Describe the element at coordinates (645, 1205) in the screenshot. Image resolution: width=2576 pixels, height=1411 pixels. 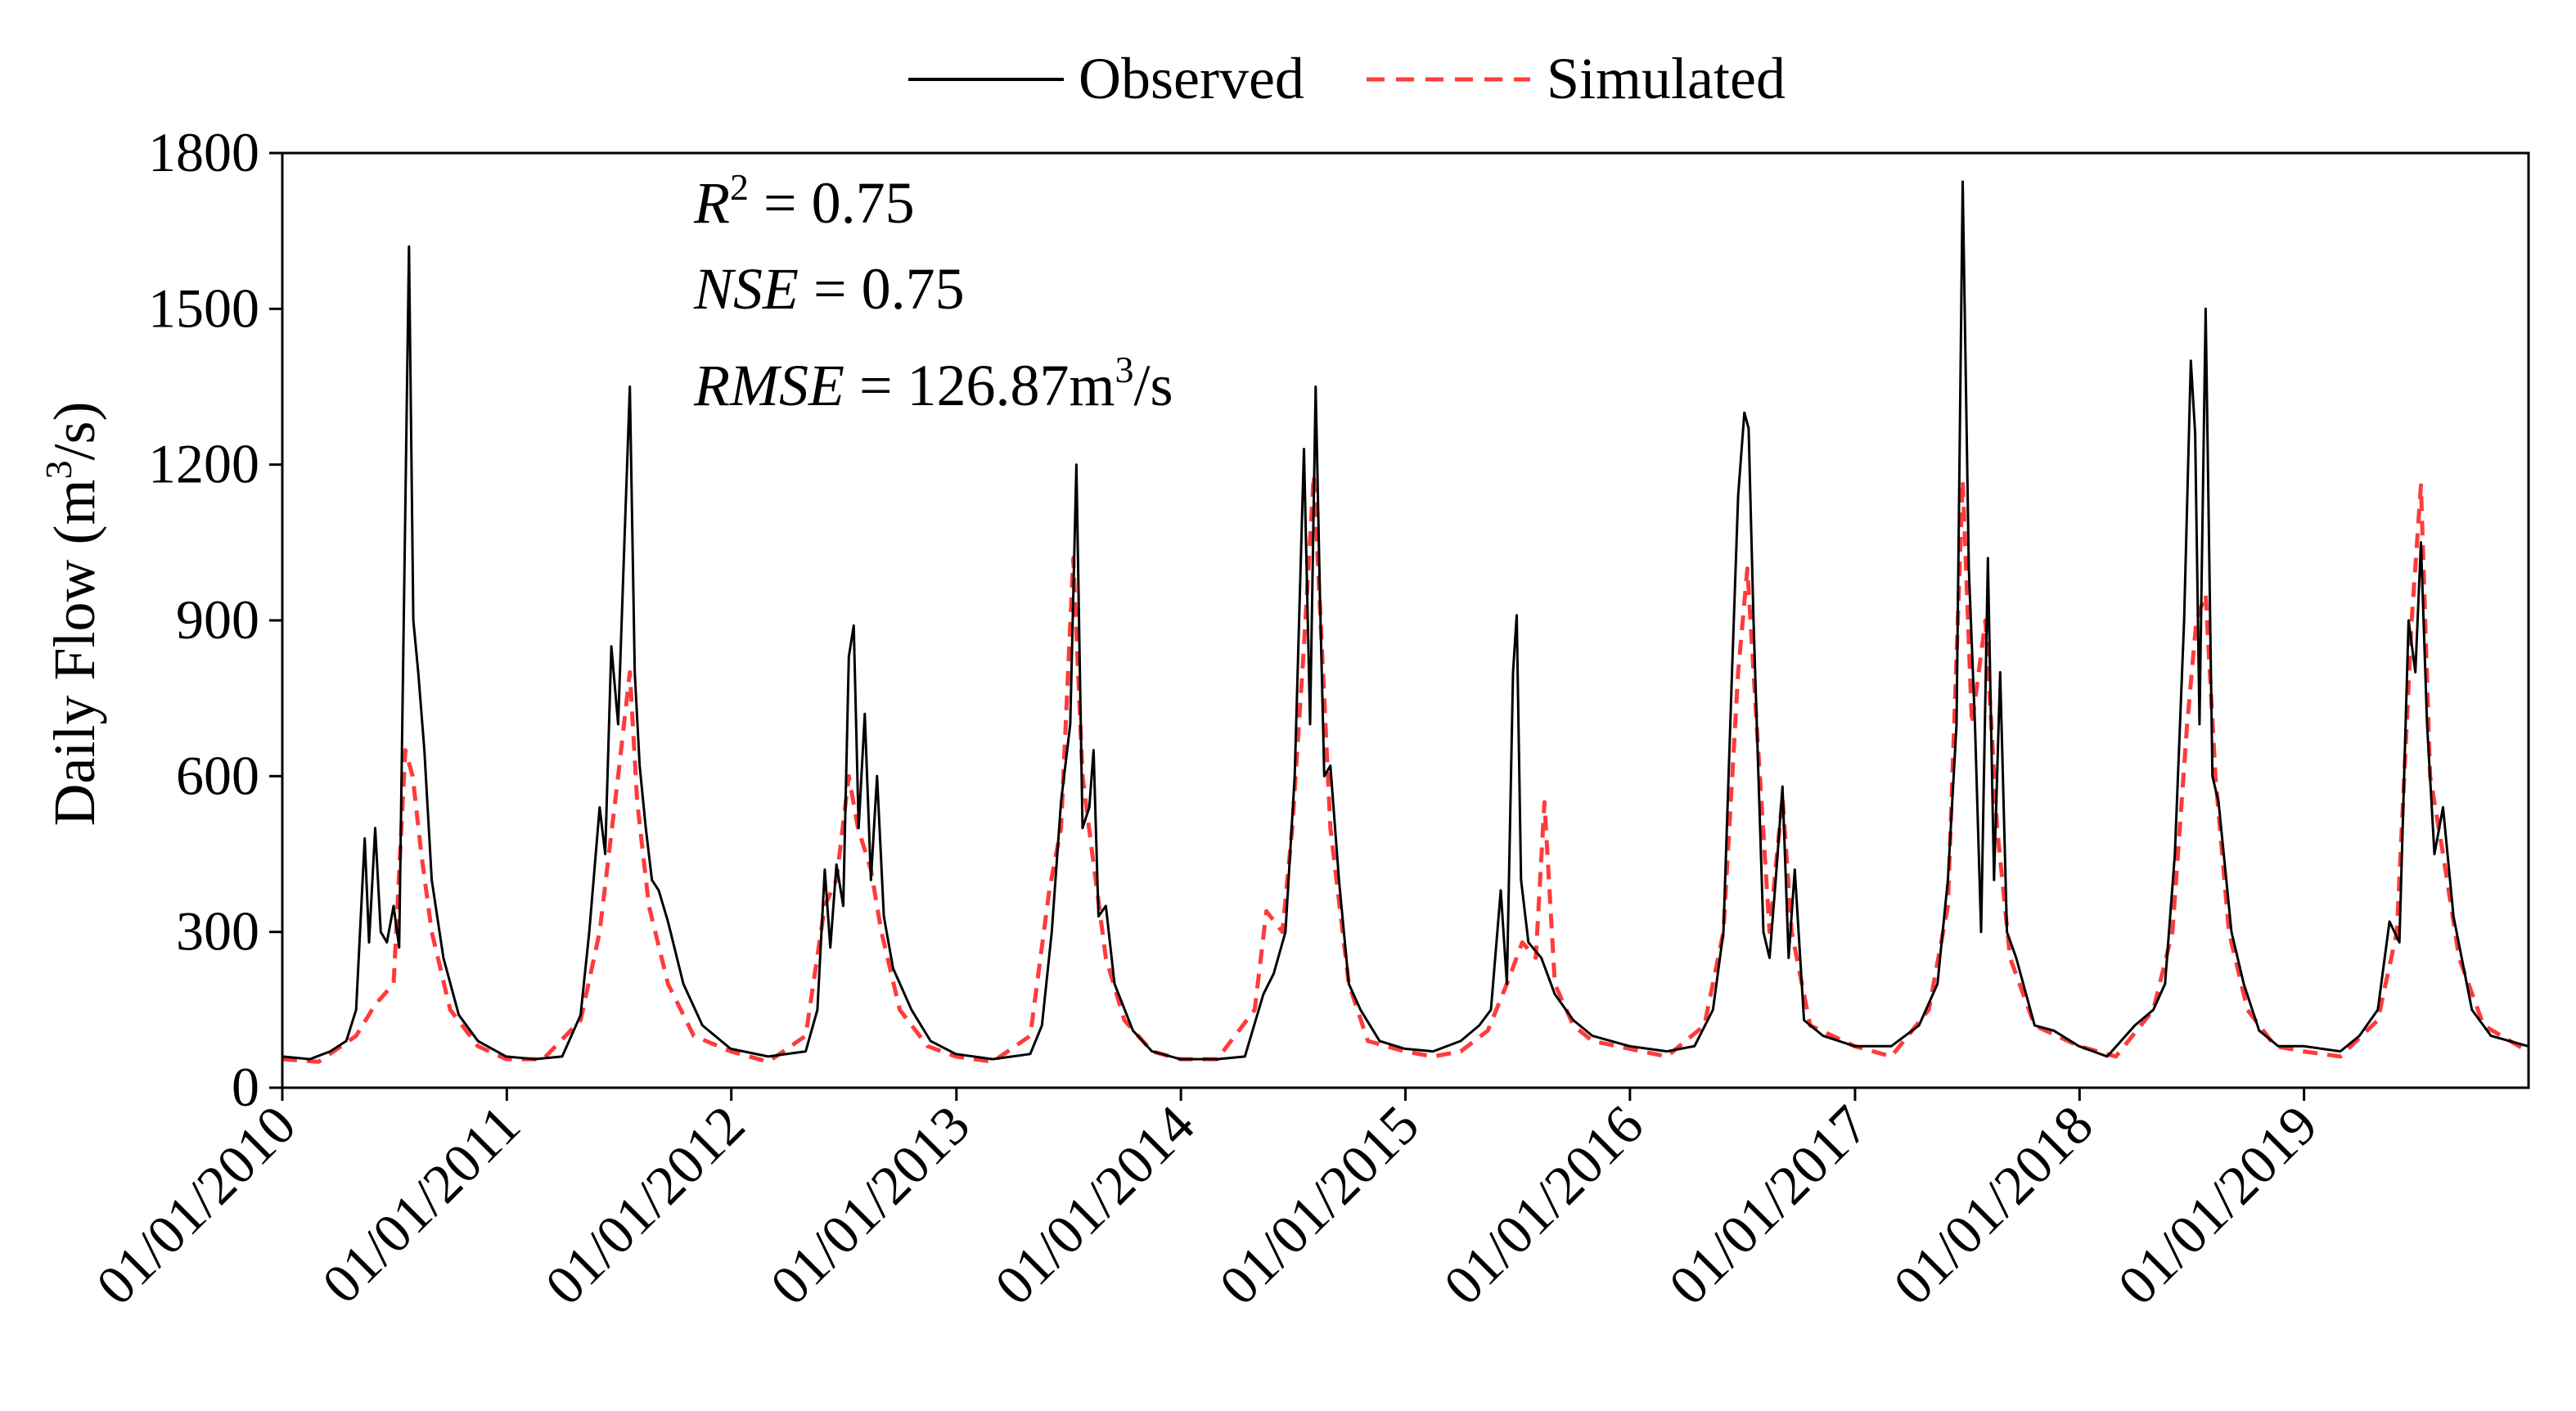
I see `x-tick-label: 01/01/2012` at that location.